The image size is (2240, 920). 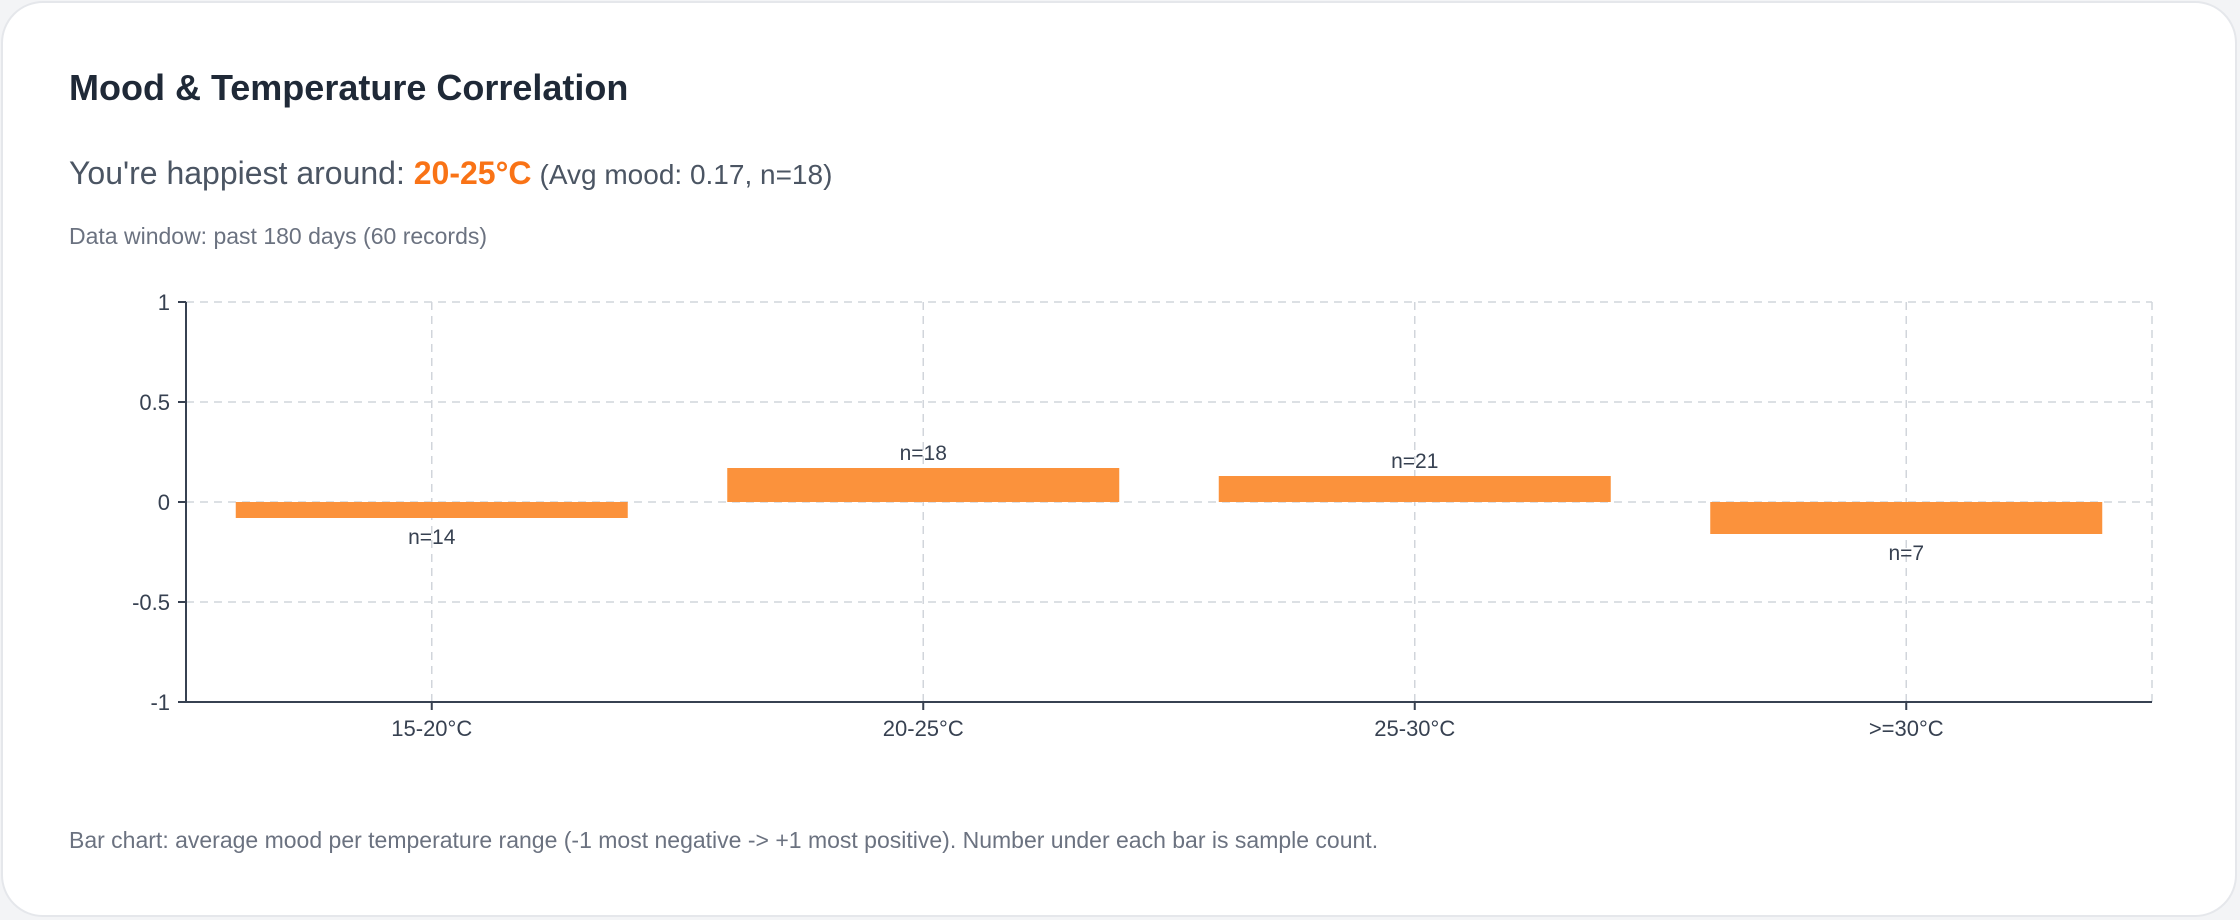 I want to click on x-tick-label: 20-25°C, so click(x=923, y=728).